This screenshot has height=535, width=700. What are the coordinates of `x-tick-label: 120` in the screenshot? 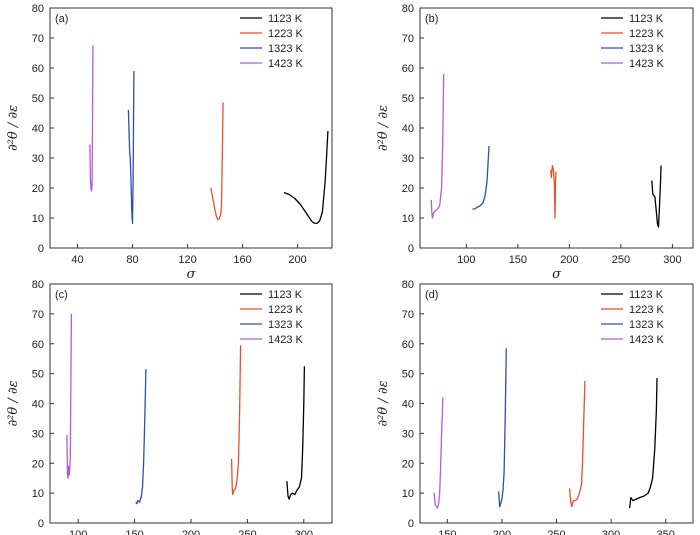 It's located at (187, 260).